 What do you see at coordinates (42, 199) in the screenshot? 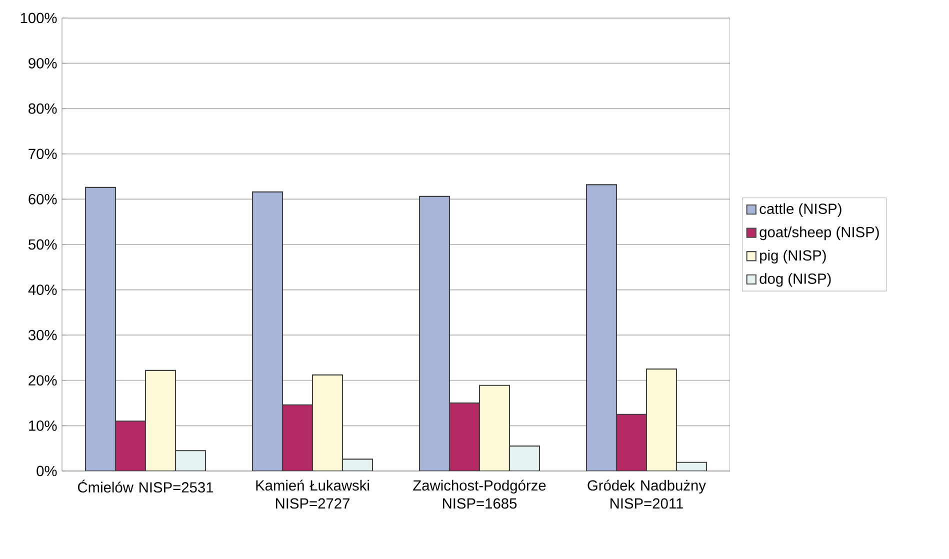
I see `y-tick-label: 60%` at bounding box center [42, 199].